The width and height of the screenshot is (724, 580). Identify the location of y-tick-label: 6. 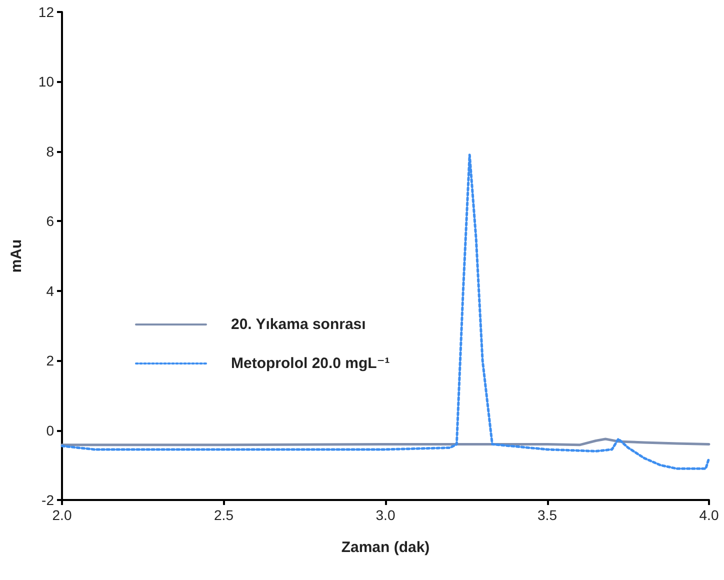
(50, 221).